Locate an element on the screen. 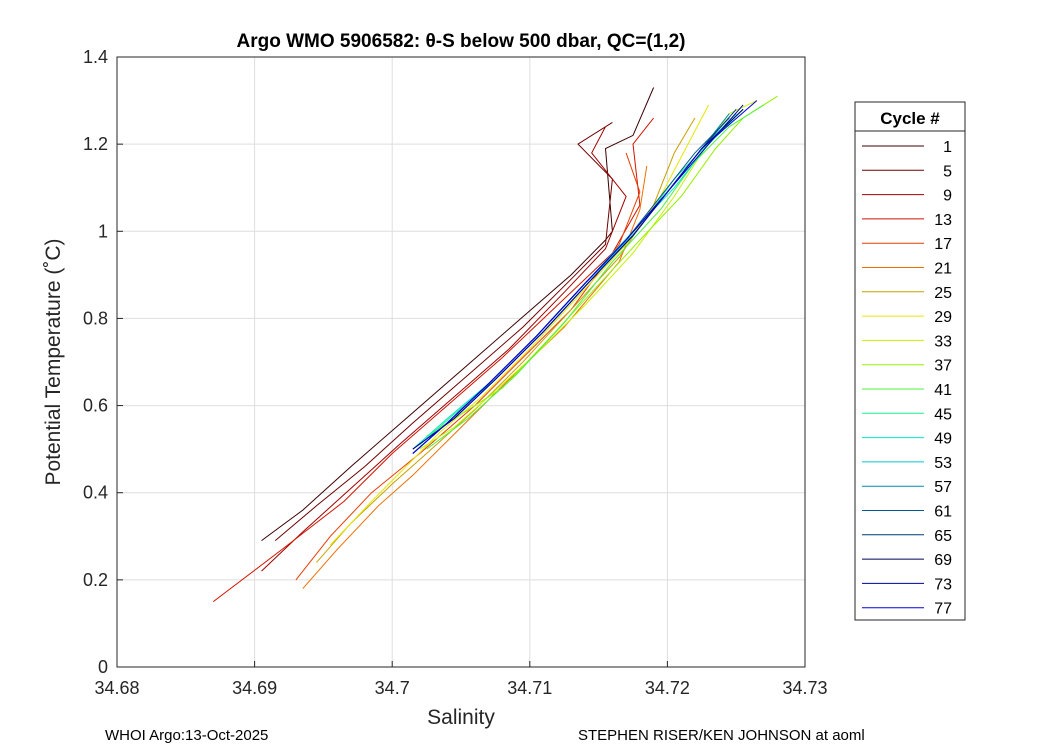 This screenshot has width=1050, height=750. legend-label: 45 is located at coordinates (943, 414).